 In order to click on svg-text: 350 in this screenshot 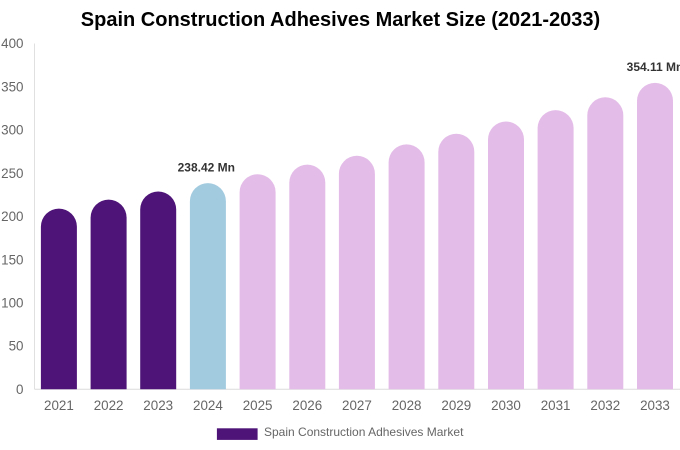, I will do `click(12, 86)`.